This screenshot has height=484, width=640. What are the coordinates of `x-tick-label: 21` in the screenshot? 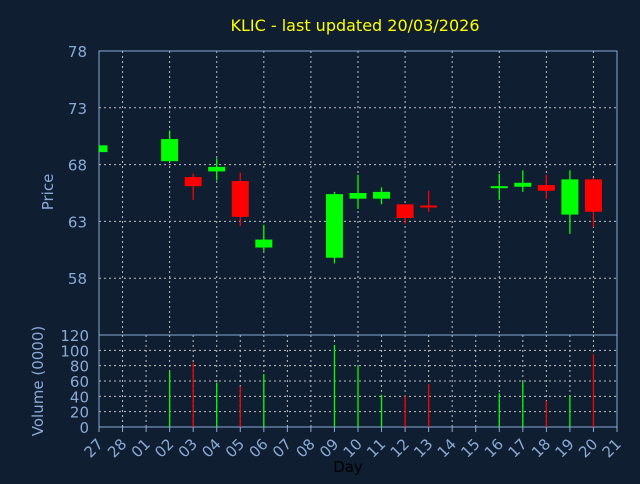 It's located at (612, 448).